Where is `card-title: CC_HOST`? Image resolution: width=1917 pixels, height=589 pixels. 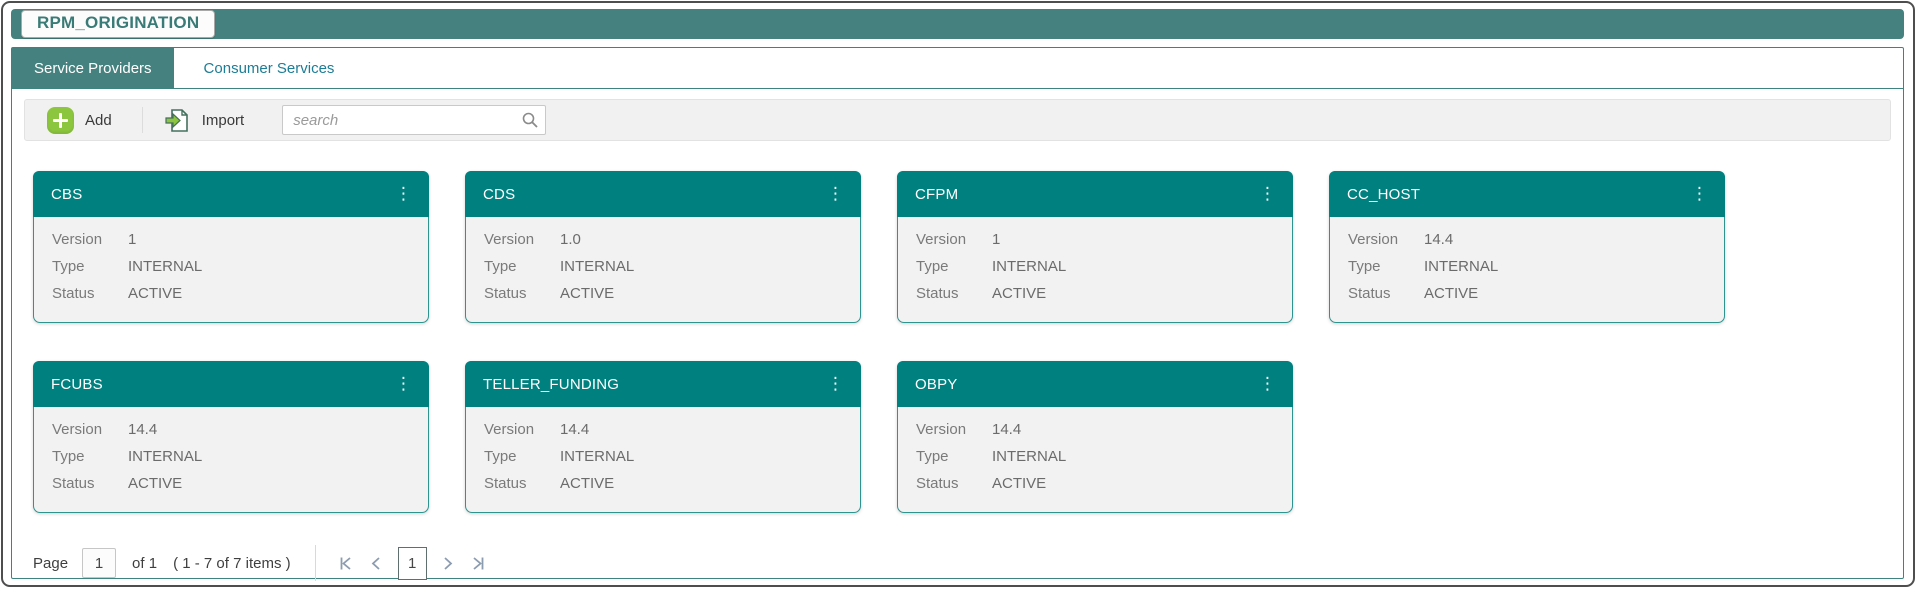
card-title: CC_HOST is located at coordinates (1384, 194).